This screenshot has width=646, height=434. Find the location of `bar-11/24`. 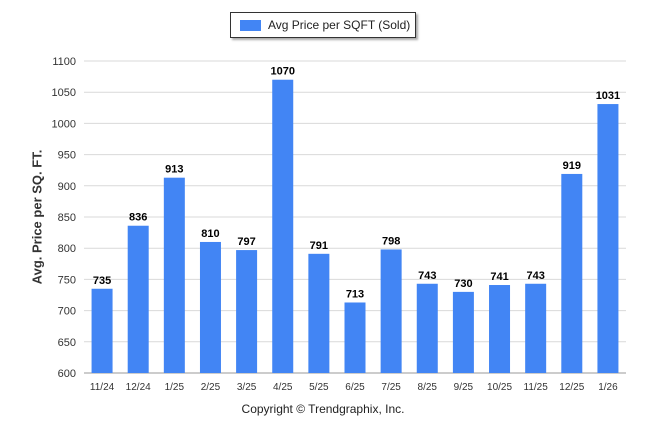

bar-11/24 is located at coordinates (102, 330).